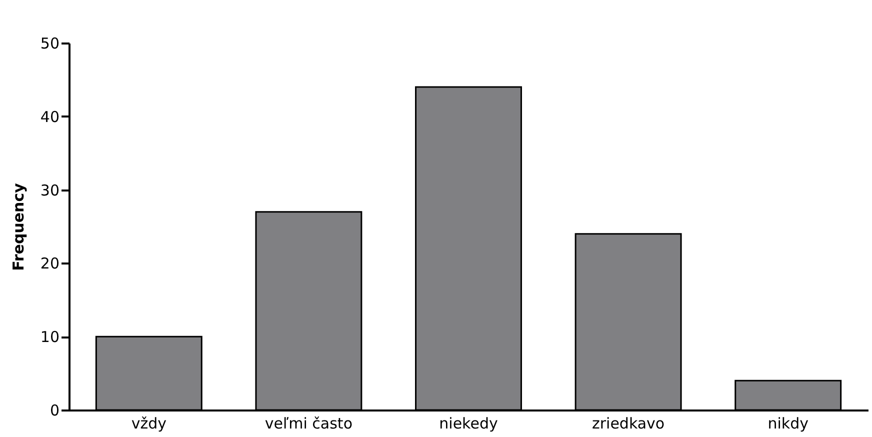 This screenshot has width=872, height=437. Describe the element at coordinates (55, 411) in the screenshot. I see `y-tick-label: 0` at that location.